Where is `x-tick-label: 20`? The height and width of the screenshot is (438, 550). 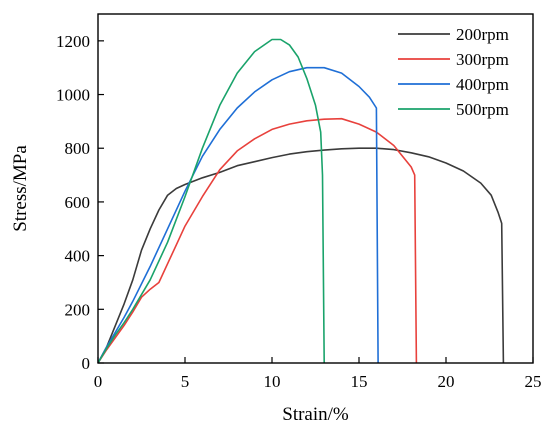
x-tick-label: 20 is located at coordinates (446, 381).